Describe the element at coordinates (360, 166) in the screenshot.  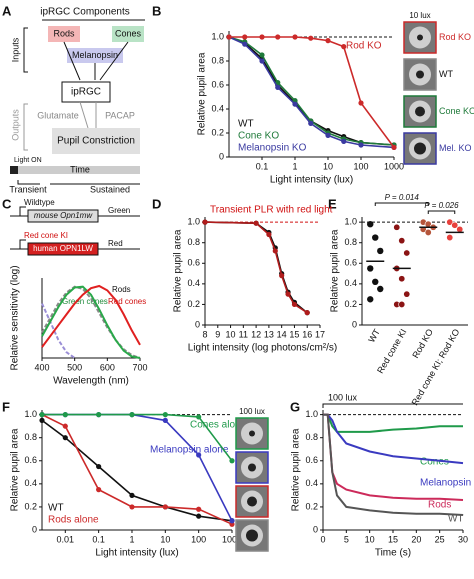
I see `x-tick-label: 100` at that location.